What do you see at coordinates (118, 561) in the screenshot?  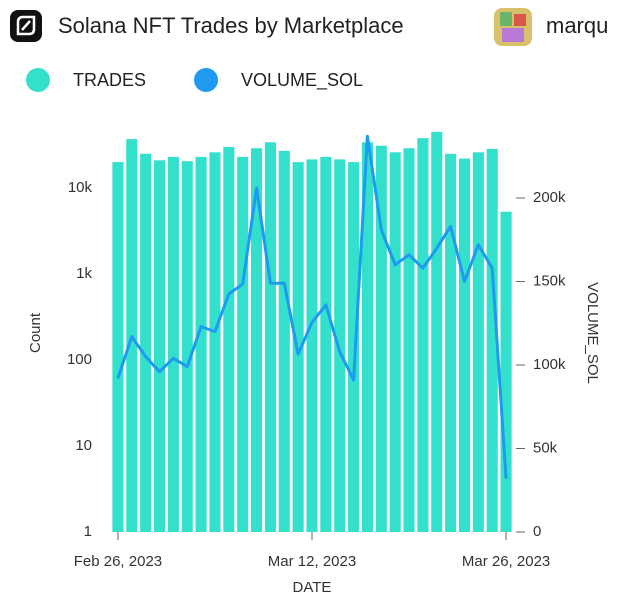 I see `x-tick-label: Feb 26, 2023` at bounding box center [118, 561].